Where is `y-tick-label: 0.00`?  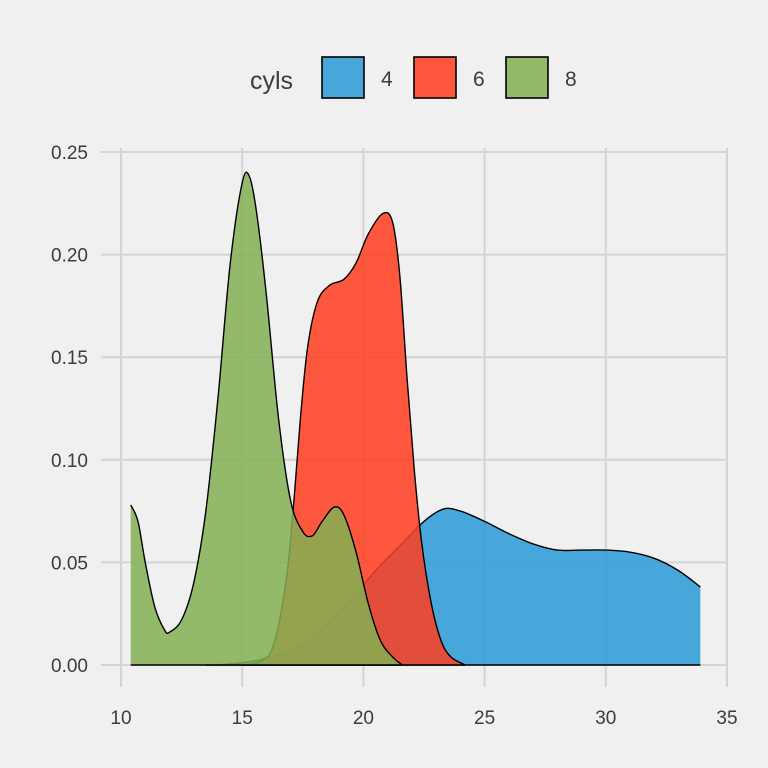 y-tick-label: 0.00 is located at coordinates (69, 666).